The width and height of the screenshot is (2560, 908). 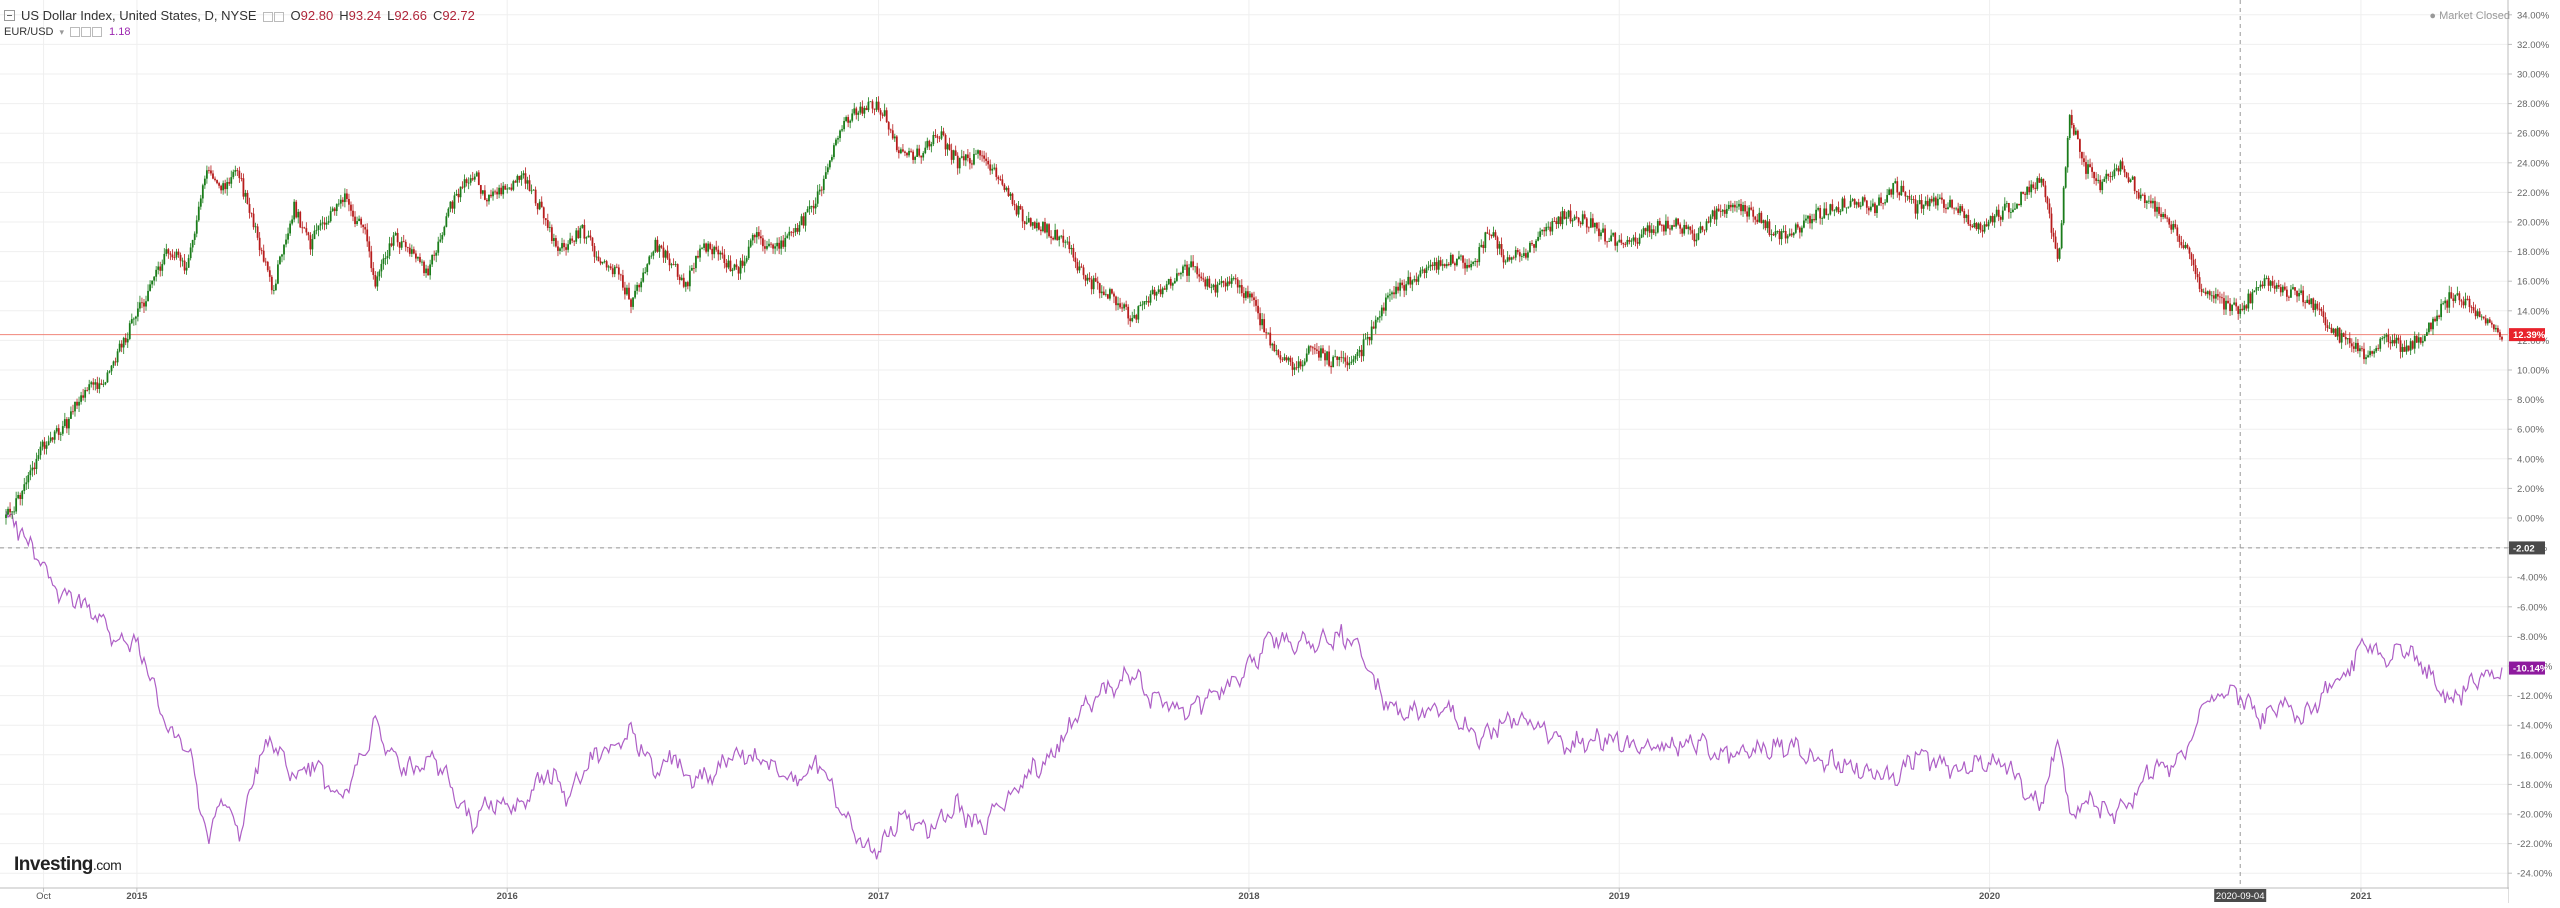 I want to click on open-value: 92.80, so click(x=317, y=15).